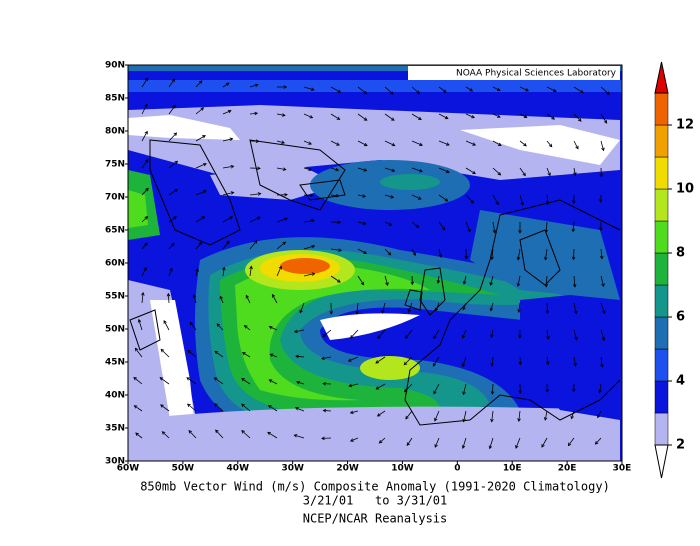 This screenshot has width=700, height=546. What do you see at coordinates (183, 469) in the screenshot?
I see `lon-label: 50W` at bounding box center [183, 469].